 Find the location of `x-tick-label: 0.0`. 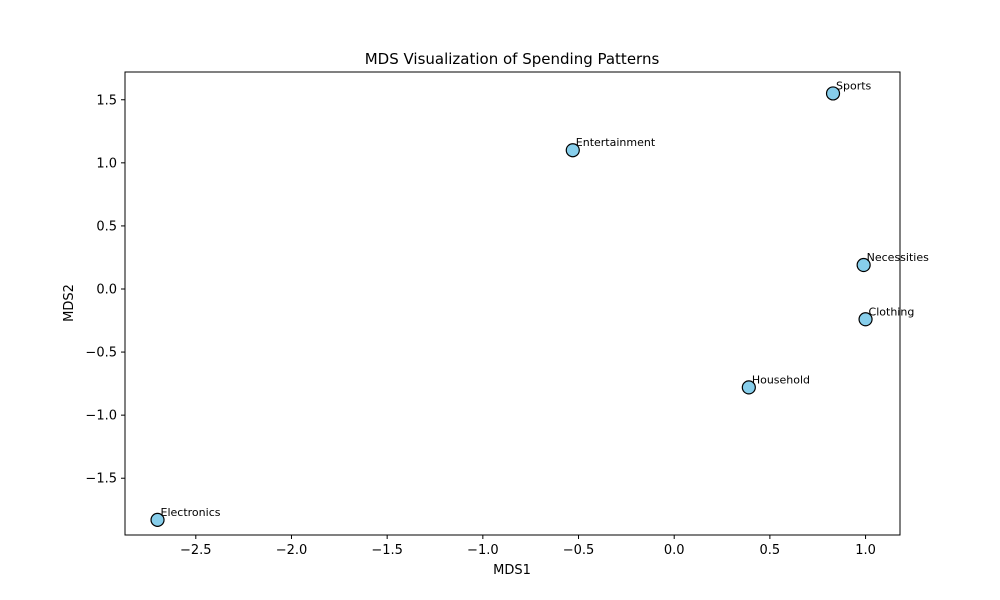

x-tick-label: 0.0 is located at coordinates (674, 550).